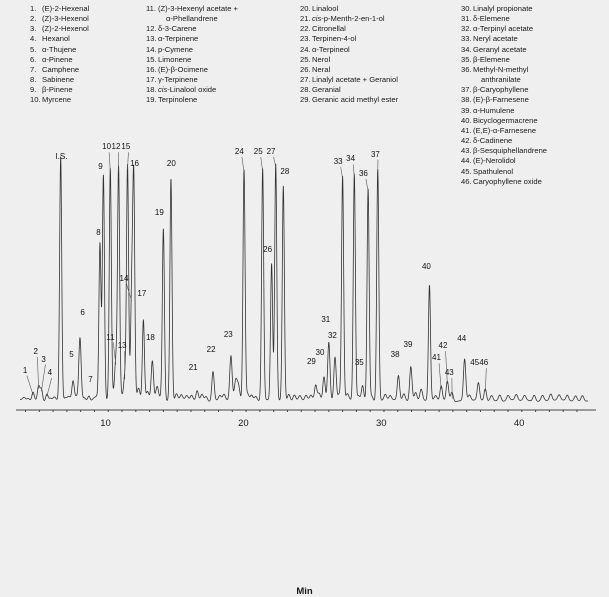 The image size is (609, 597). Describe the element at coordinates (84, 29) in the screenshot. I see `legend-item: 3.(Z)-2-Hexenol` at that location.